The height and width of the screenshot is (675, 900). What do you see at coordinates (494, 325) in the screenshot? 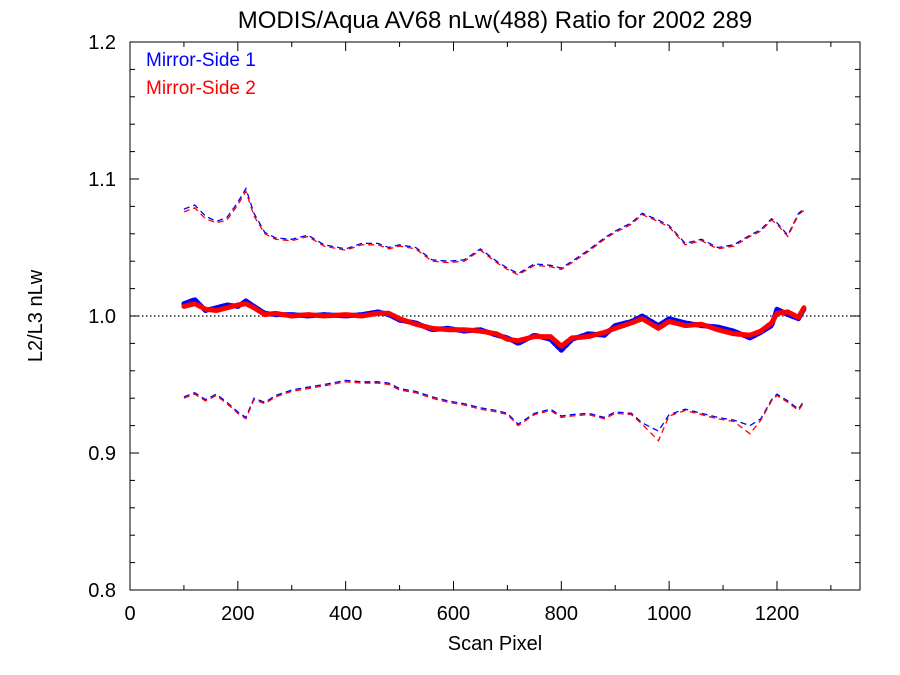
I see `series-mirror-side-2-mean-line` at bounding box center [494, 325].